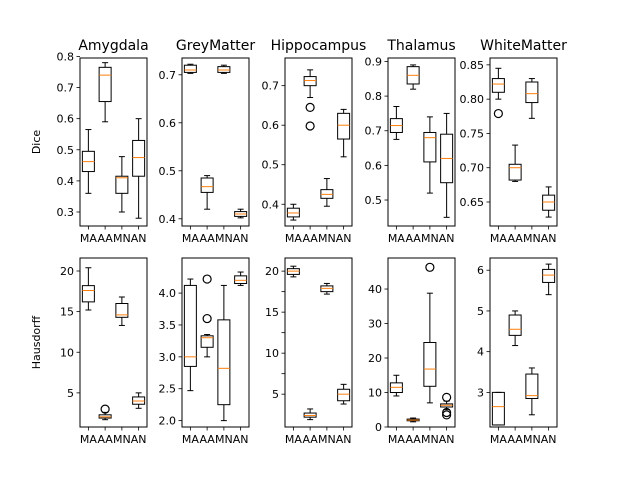 This screenshot has height=480, width=640. What do you see at coordinates (89, 141) in the screenshot?
I see `subplot-panel: 0.3 0.4 0.5 0.6 0.7 0.8 MA AA MN AN Amygdala Dice` at bounding box center [89, 141].